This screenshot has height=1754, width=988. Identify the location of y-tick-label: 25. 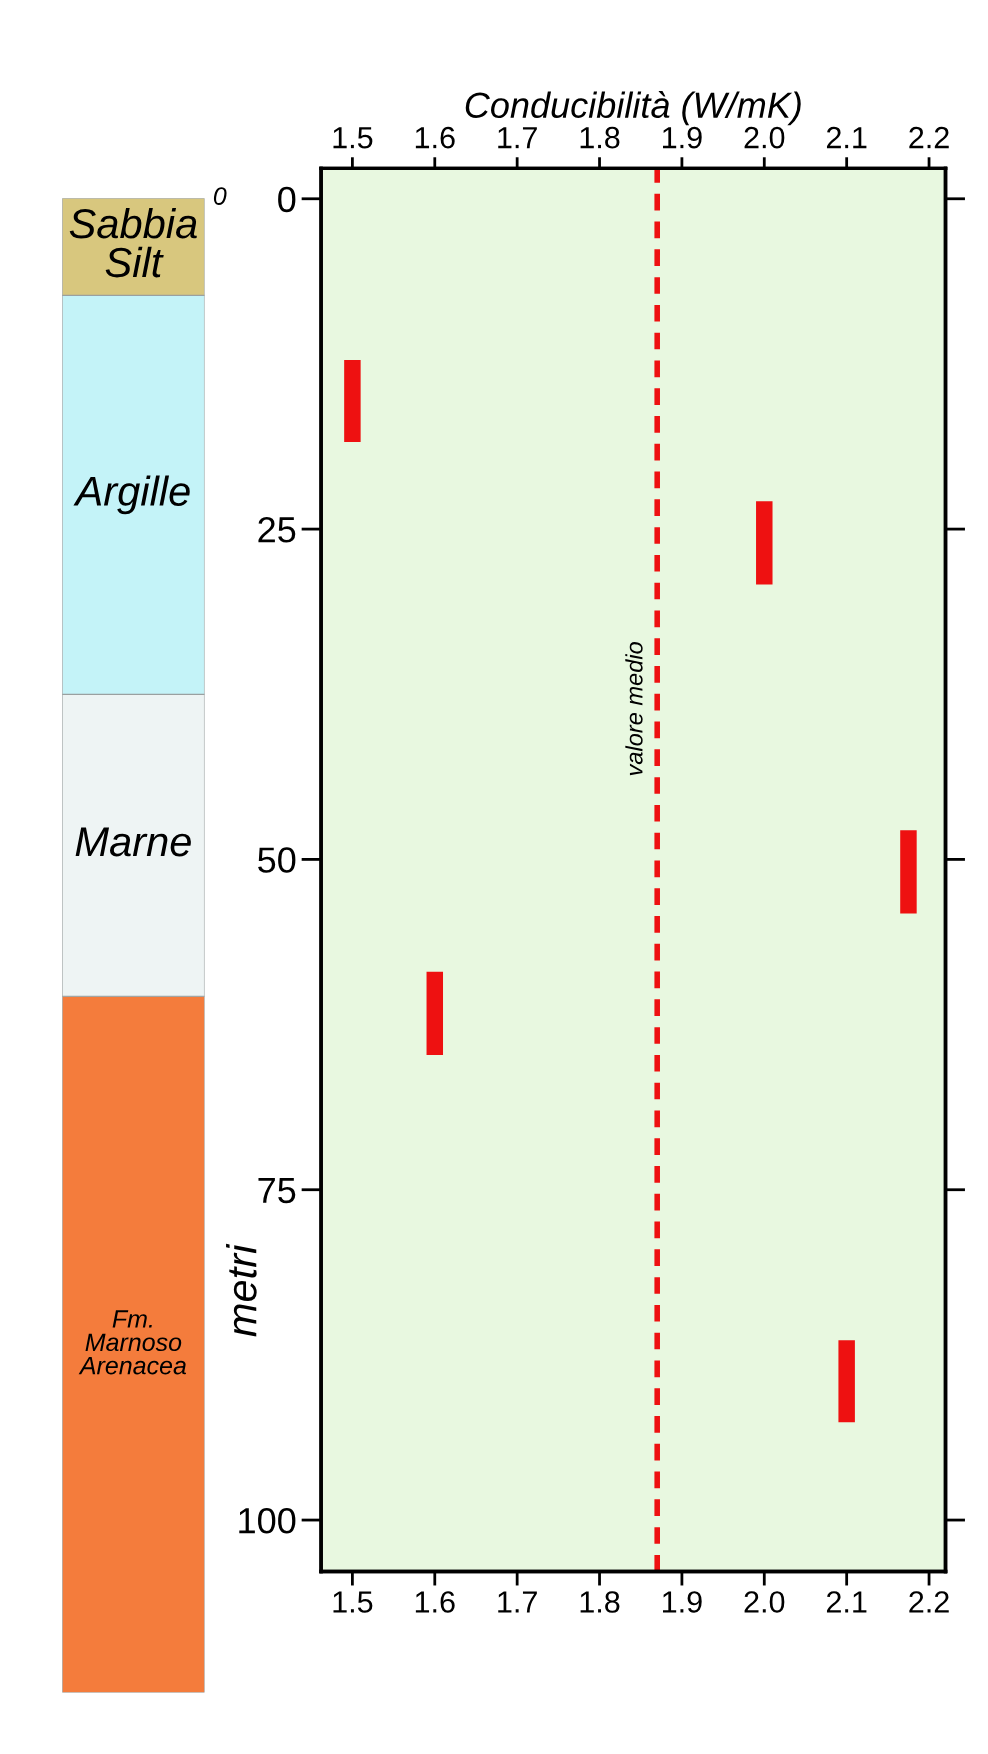
(277, 529).